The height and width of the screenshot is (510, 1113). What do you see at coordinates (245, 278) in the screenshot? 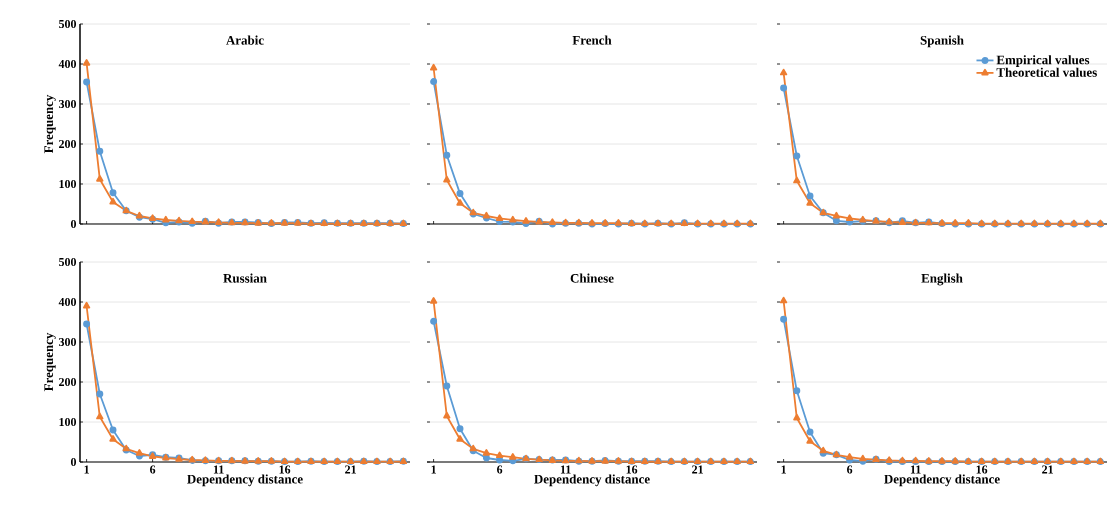
I see `text: Russian` at bounding box center [245, 278].